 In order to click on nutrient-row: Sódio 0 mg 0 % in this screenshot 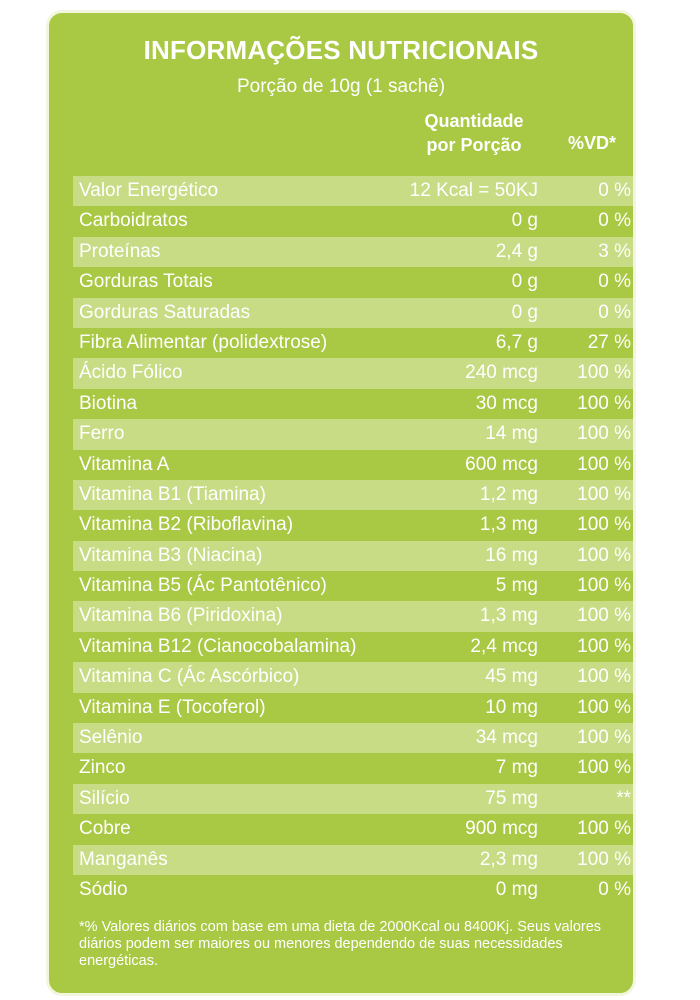, I will do `click(353, 890)`.